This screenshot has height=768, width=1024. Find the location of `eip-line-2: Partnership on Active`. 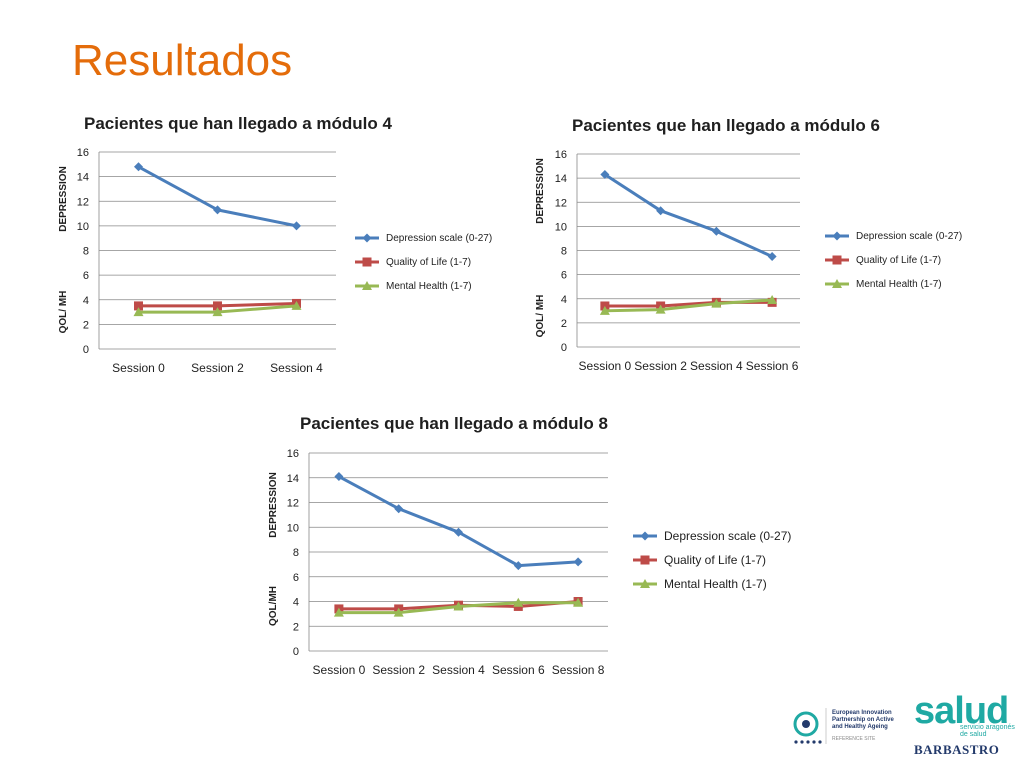

eip-line-2: Partnership on Active is located at coordinates (863, 720).